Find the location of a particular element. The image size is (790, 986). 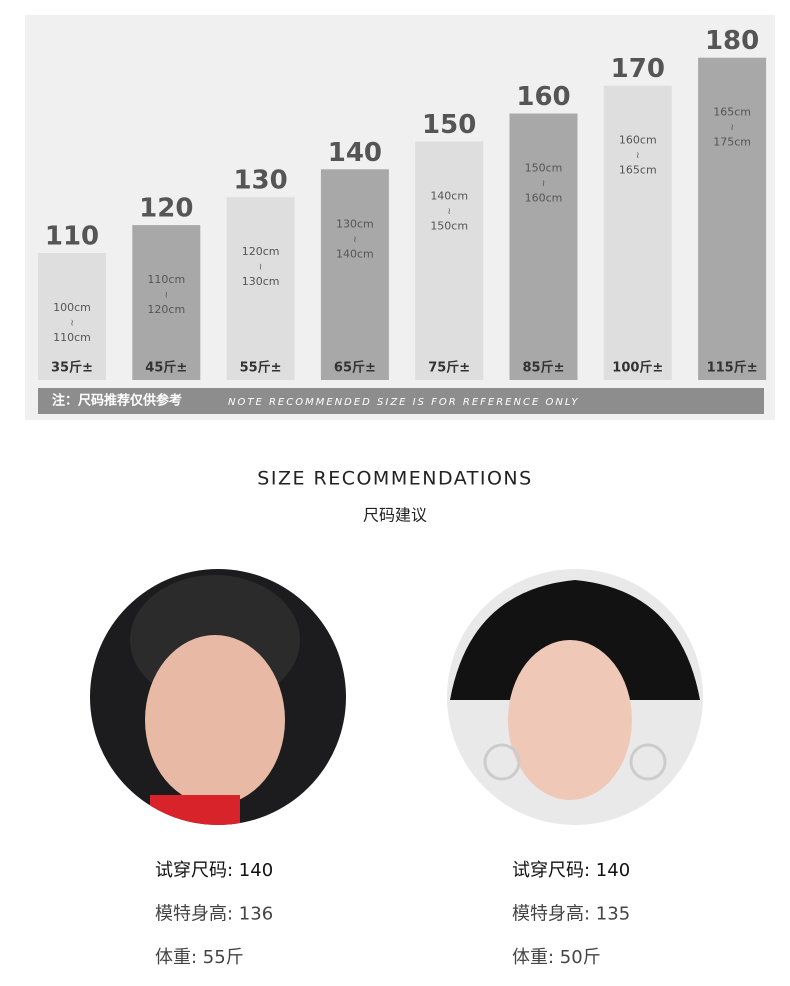

note-bar is located at coordinates (401, 401).